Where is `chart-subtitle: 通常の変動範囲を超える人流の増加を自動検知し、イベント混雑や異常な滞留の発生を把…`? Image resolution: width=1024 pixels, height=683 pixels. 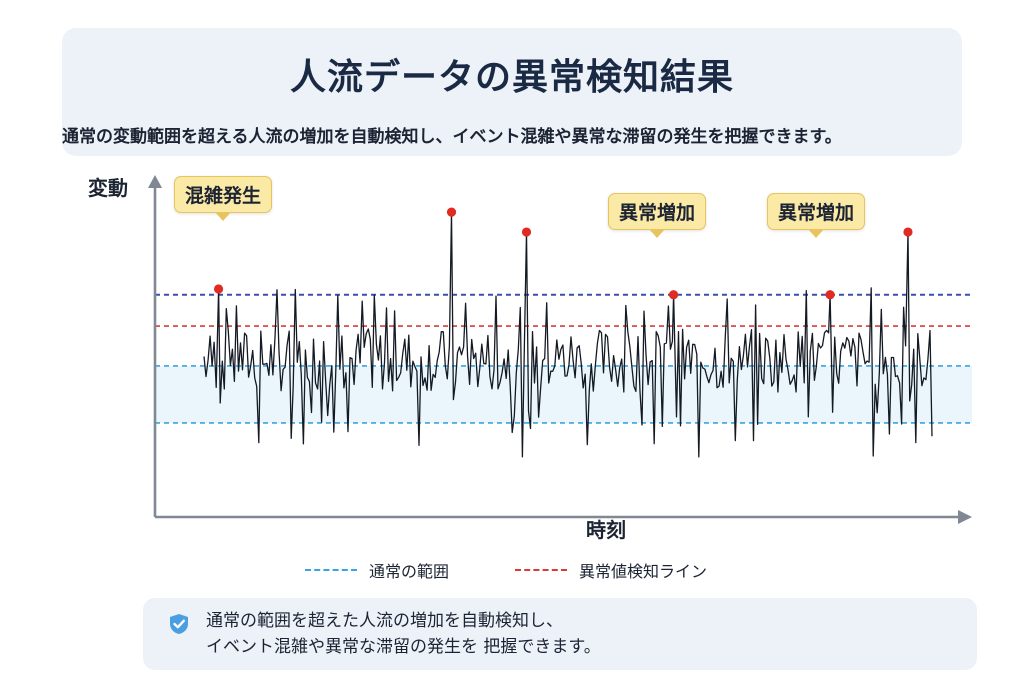
chart-subtitle: 通常の変動範囲を超える人流の増加を自動検知し、イベント混雑や異常な滞留の発生を把… is located at coordinates (452, 137).